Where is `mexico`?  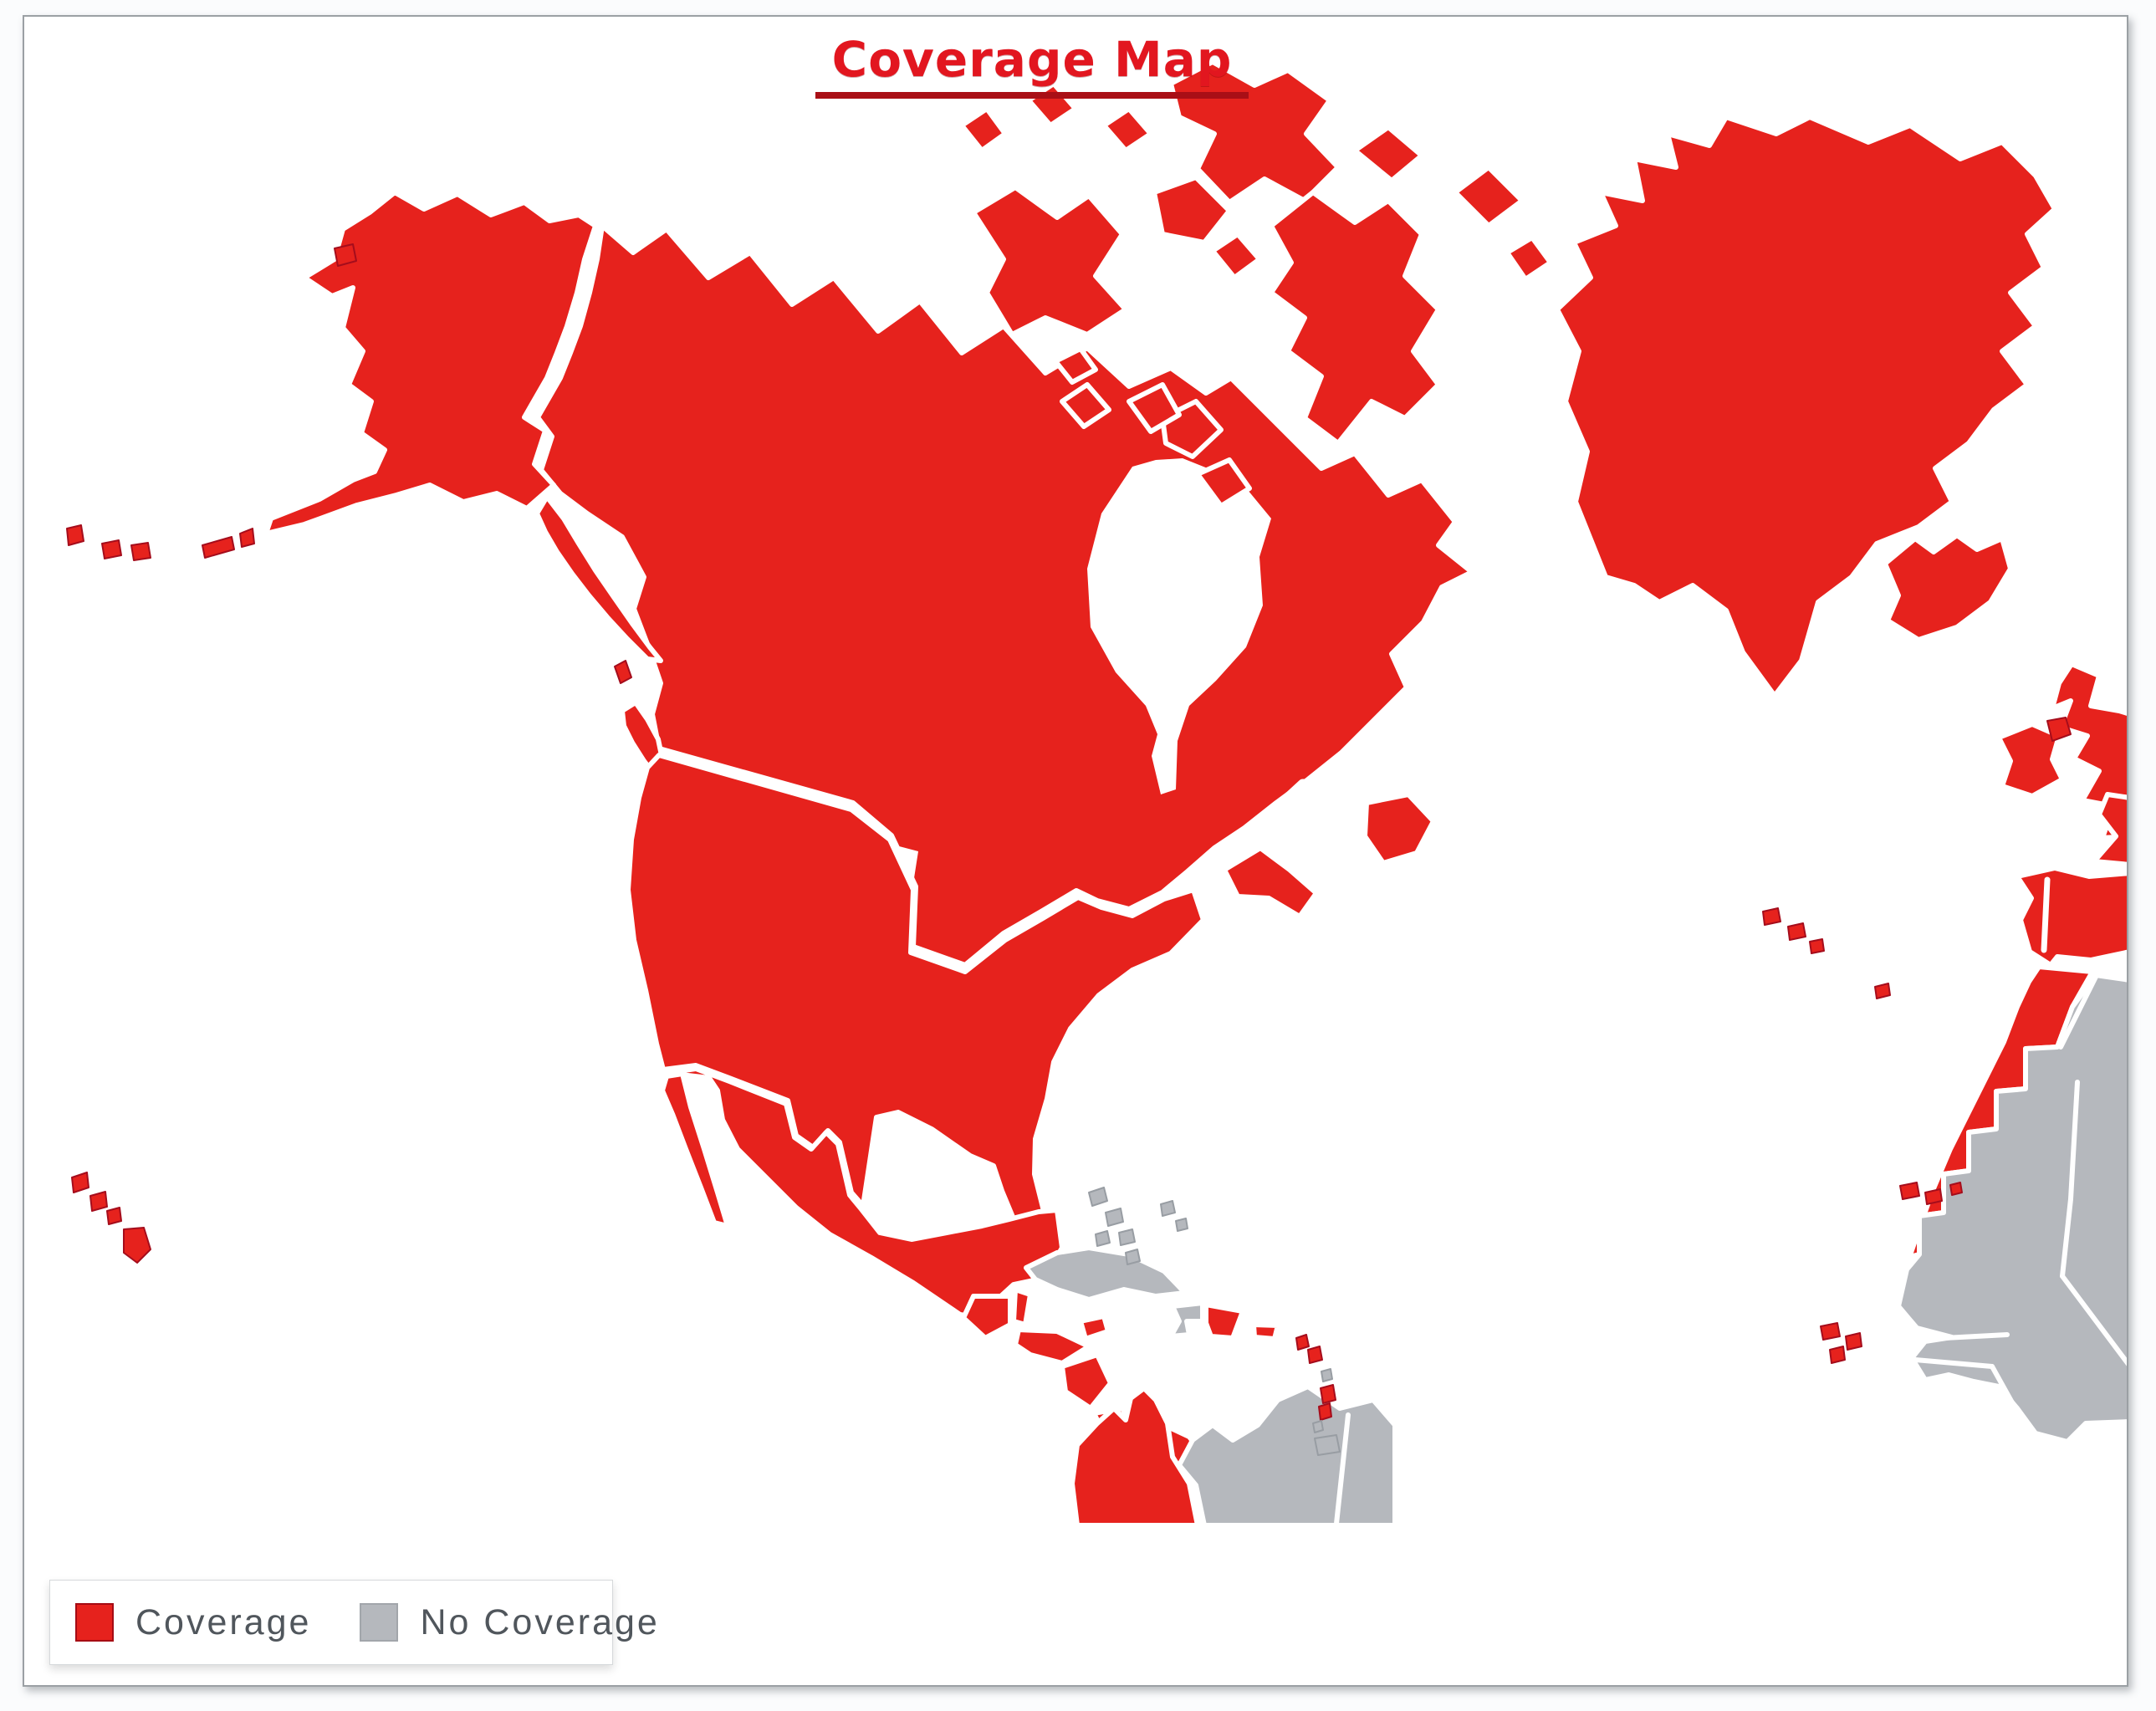 mexico is located at coordinates (865, 1193).